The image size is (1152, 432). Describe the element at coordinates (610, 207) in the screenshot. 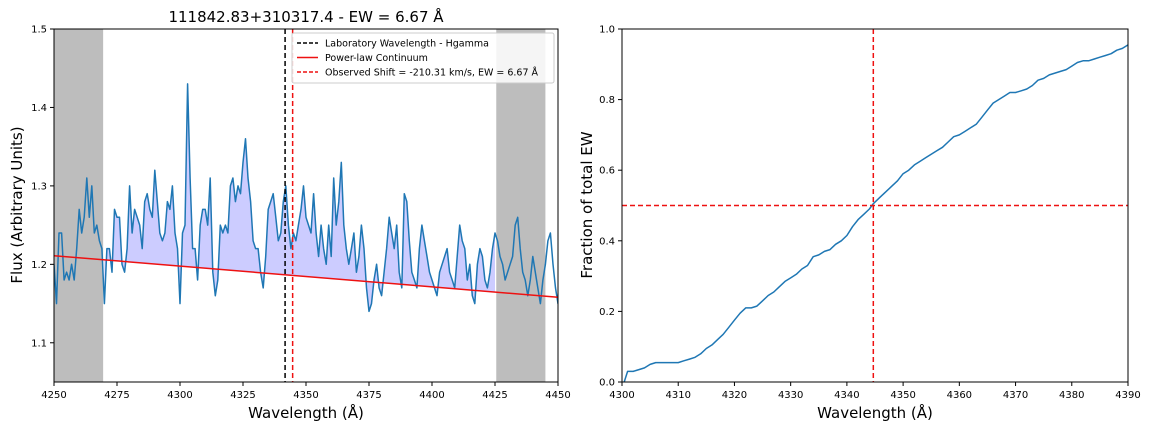

I see `right-y-ticks: 0.0 0.2 0.4 0.6 0.8 1.0` at that location.